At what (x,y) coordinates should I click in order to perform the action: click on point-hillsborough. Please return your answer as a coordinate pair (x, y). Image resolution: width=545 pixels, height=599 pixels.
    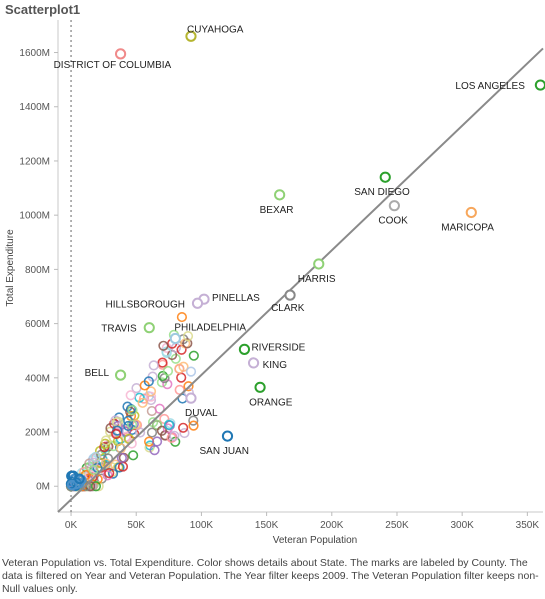
    Looking at the image, I should click on (197, 303).